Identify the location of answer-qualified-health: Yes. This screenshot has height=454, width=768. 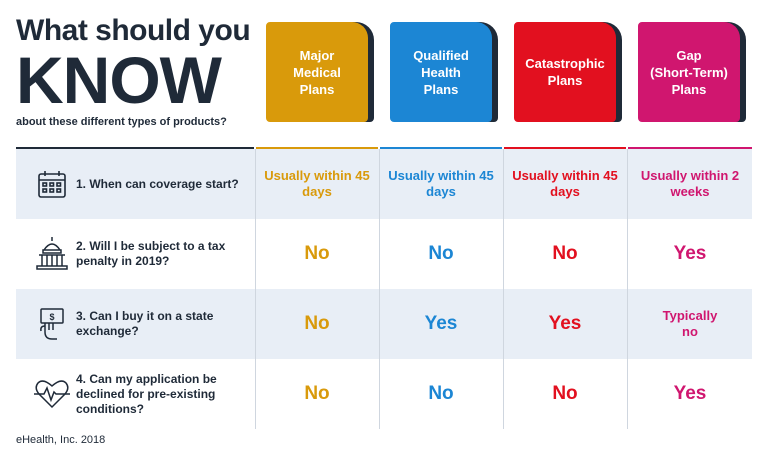
(441, 323).